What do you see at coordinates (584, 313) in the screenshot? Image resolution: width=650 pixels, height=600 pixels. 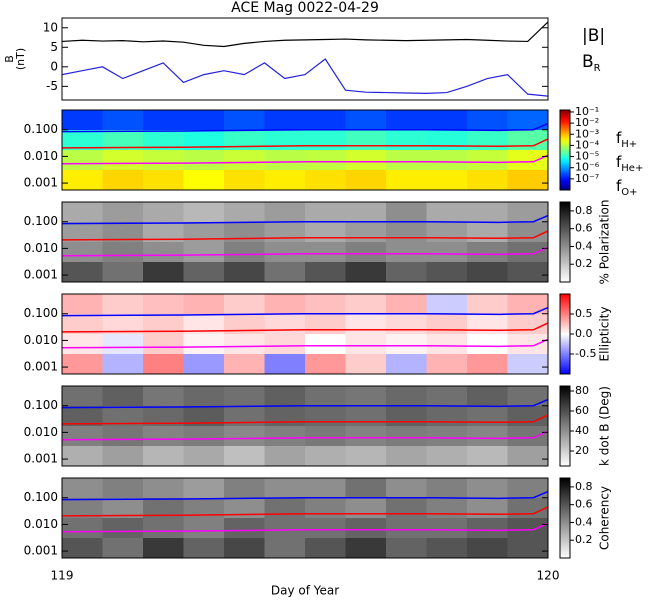 I see `colorbar-tick-label: 0.5` at bounding box center [584, 313].